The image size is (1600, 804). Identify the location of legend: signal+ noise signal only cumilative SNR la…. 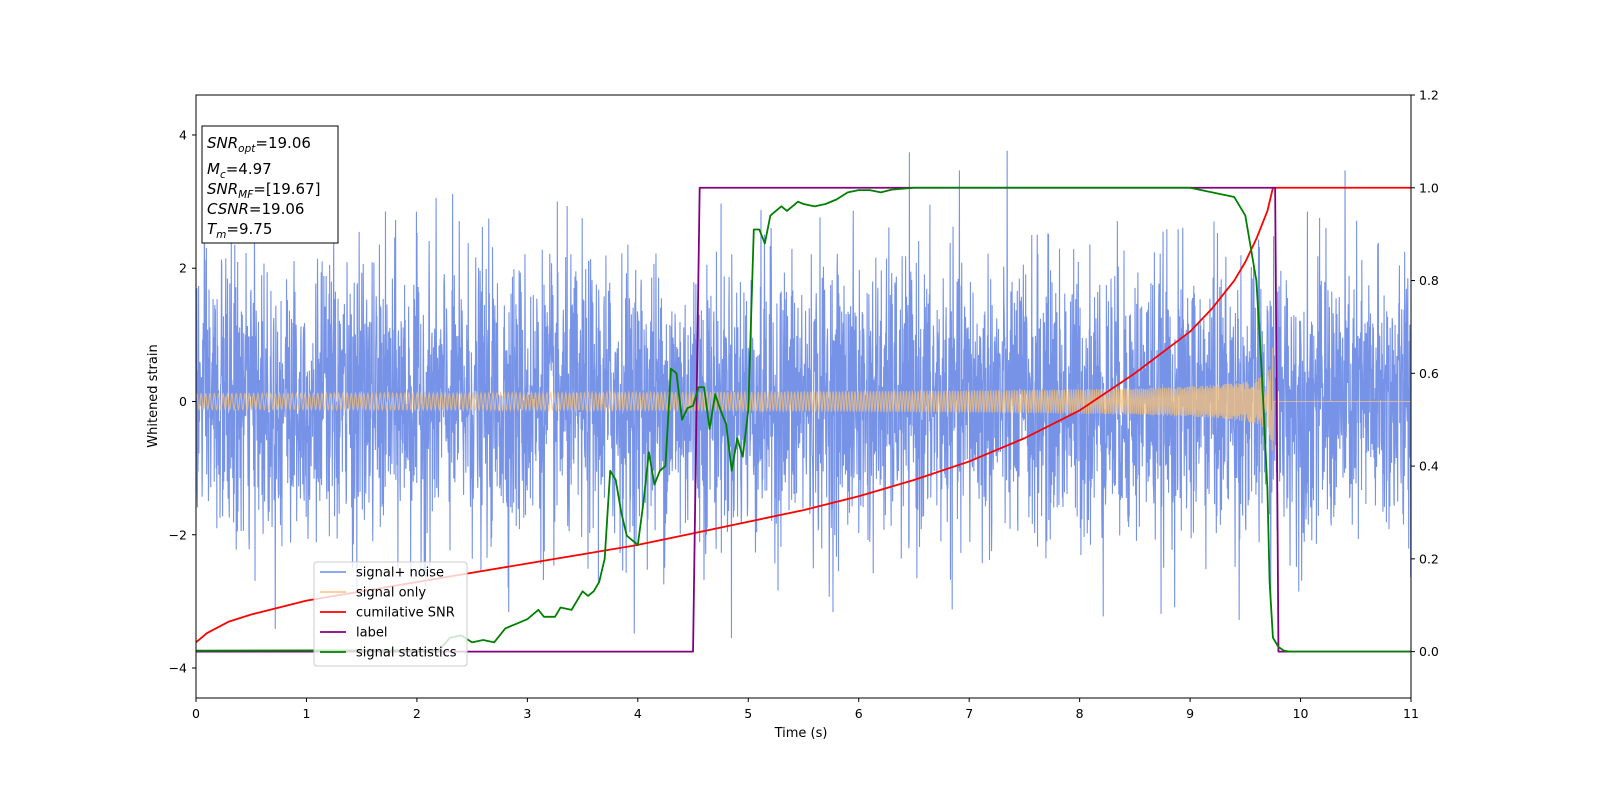
(390, 614).